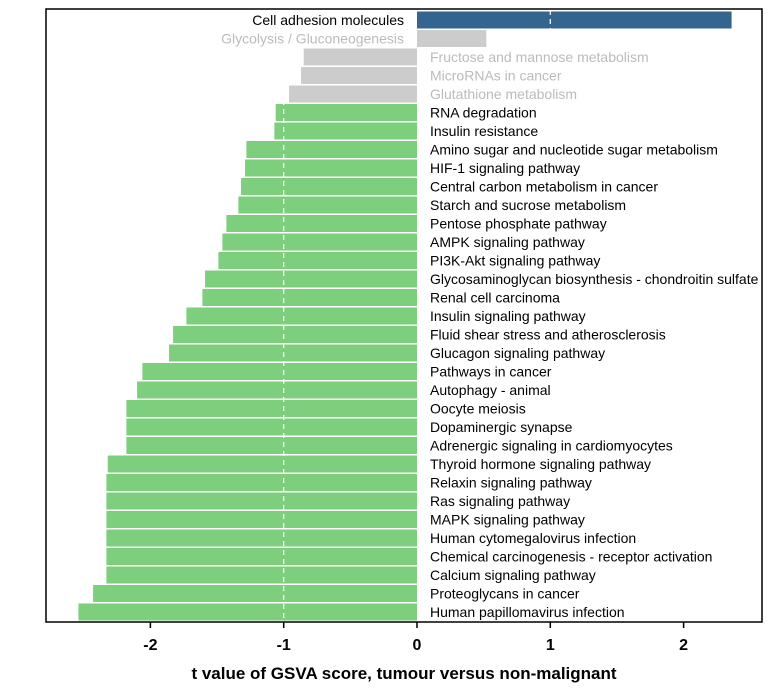 This screenshot has height=692, width=772. Describe the element at coordinates (540, 464) in the screenshot. I see `bar-label: Thyroid hormone signaling pathway` at that location.